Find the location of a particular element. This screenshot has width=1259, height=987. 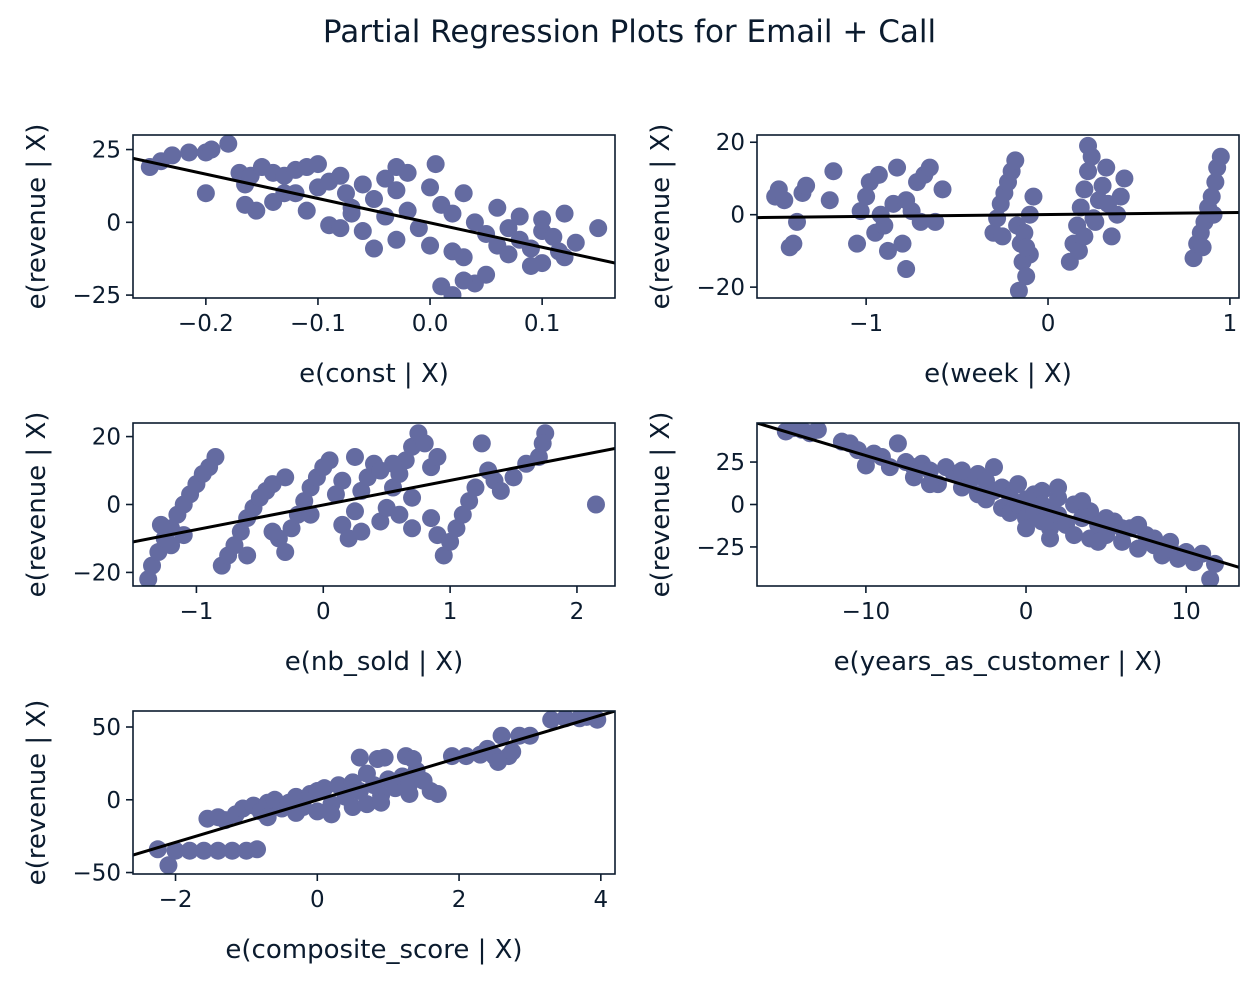

subplot-2: −1 0 1 −20 0 20 e(week | X) e(revenue | X) is located at coordinates (943, 256).